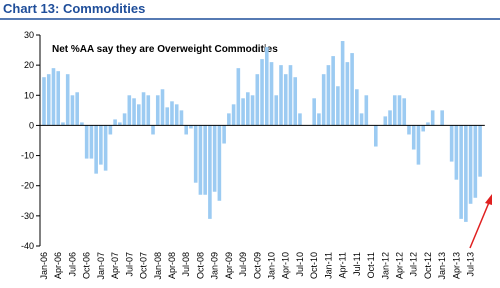 The height and width of the screenshot is (288, 500). Describe the element at coordinates (343, 265) in the screenshot. I see `x-tick-label: Apr-11` at that location.